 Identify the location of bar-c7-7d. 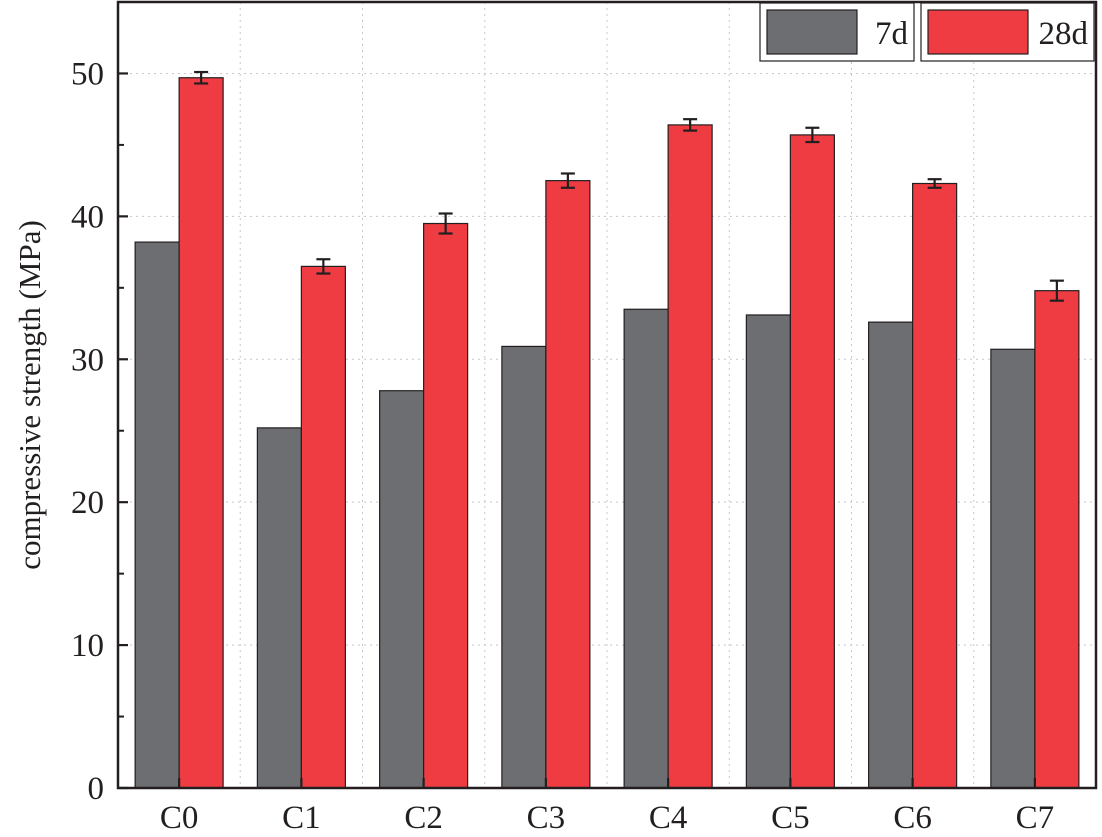
(1013, 568).